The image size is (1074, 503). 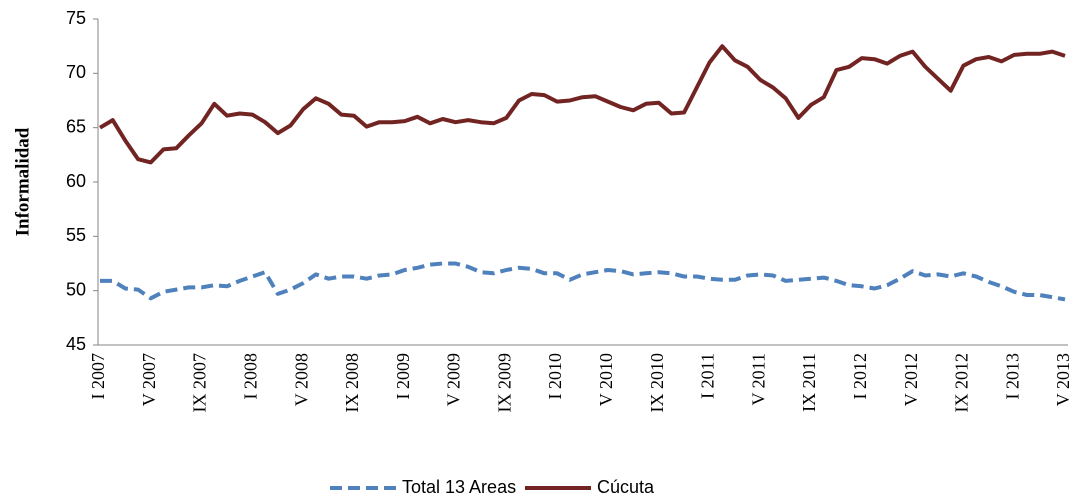 What do you see at coordinates (606, 379) in the screenshot?
I see `x-tick-label: V 2010` at bounding box center [606, 379].